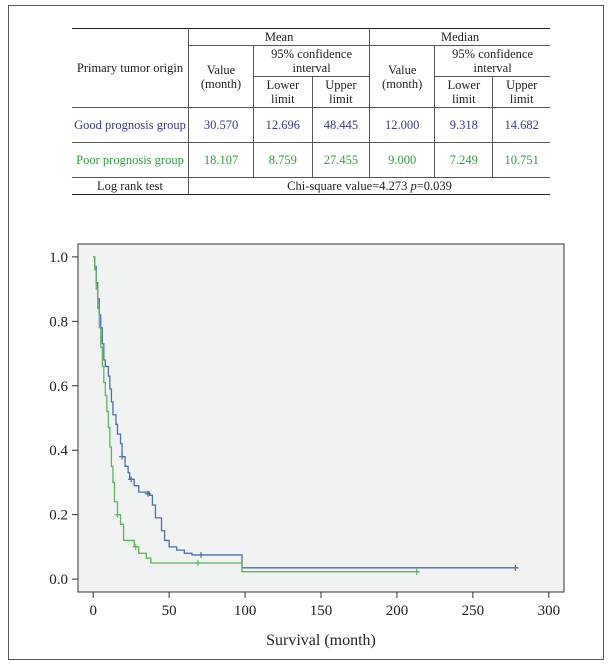  Describe the element at coordinates (473, 611) in the screenshot. I see `x-tick-label: 250` at that location.